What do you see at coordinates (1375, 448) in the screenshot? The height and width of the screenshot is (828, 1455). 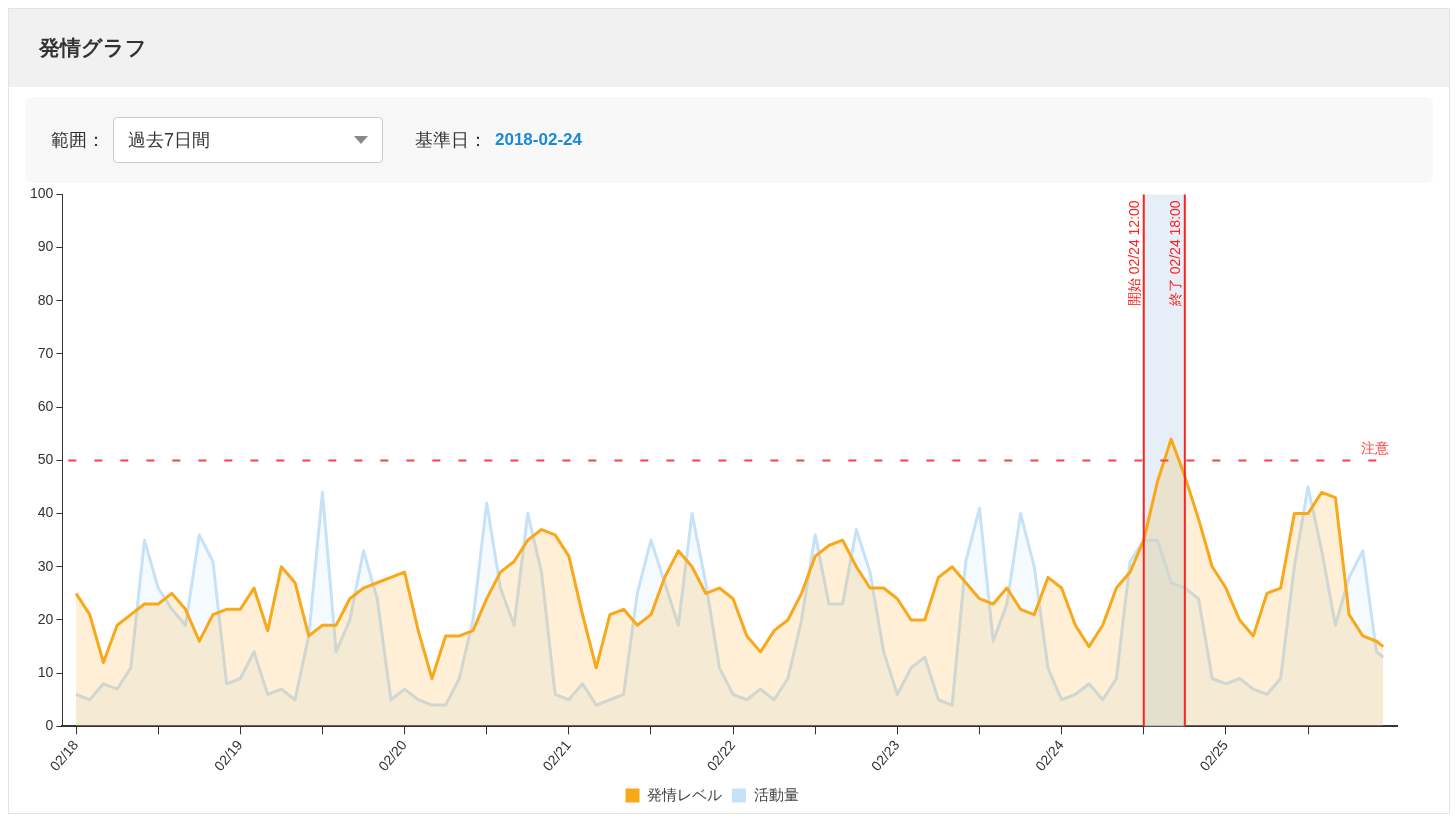 I see `ref-line-label: 注意` at bounding box center [1375, 448].